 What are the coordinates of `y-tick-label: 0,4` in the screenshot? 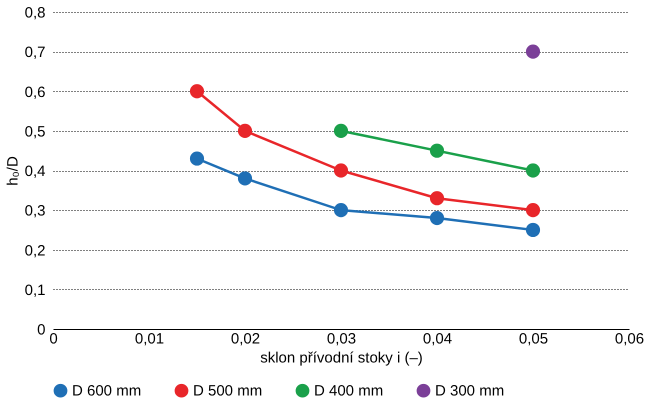 It's located at (35, 171).